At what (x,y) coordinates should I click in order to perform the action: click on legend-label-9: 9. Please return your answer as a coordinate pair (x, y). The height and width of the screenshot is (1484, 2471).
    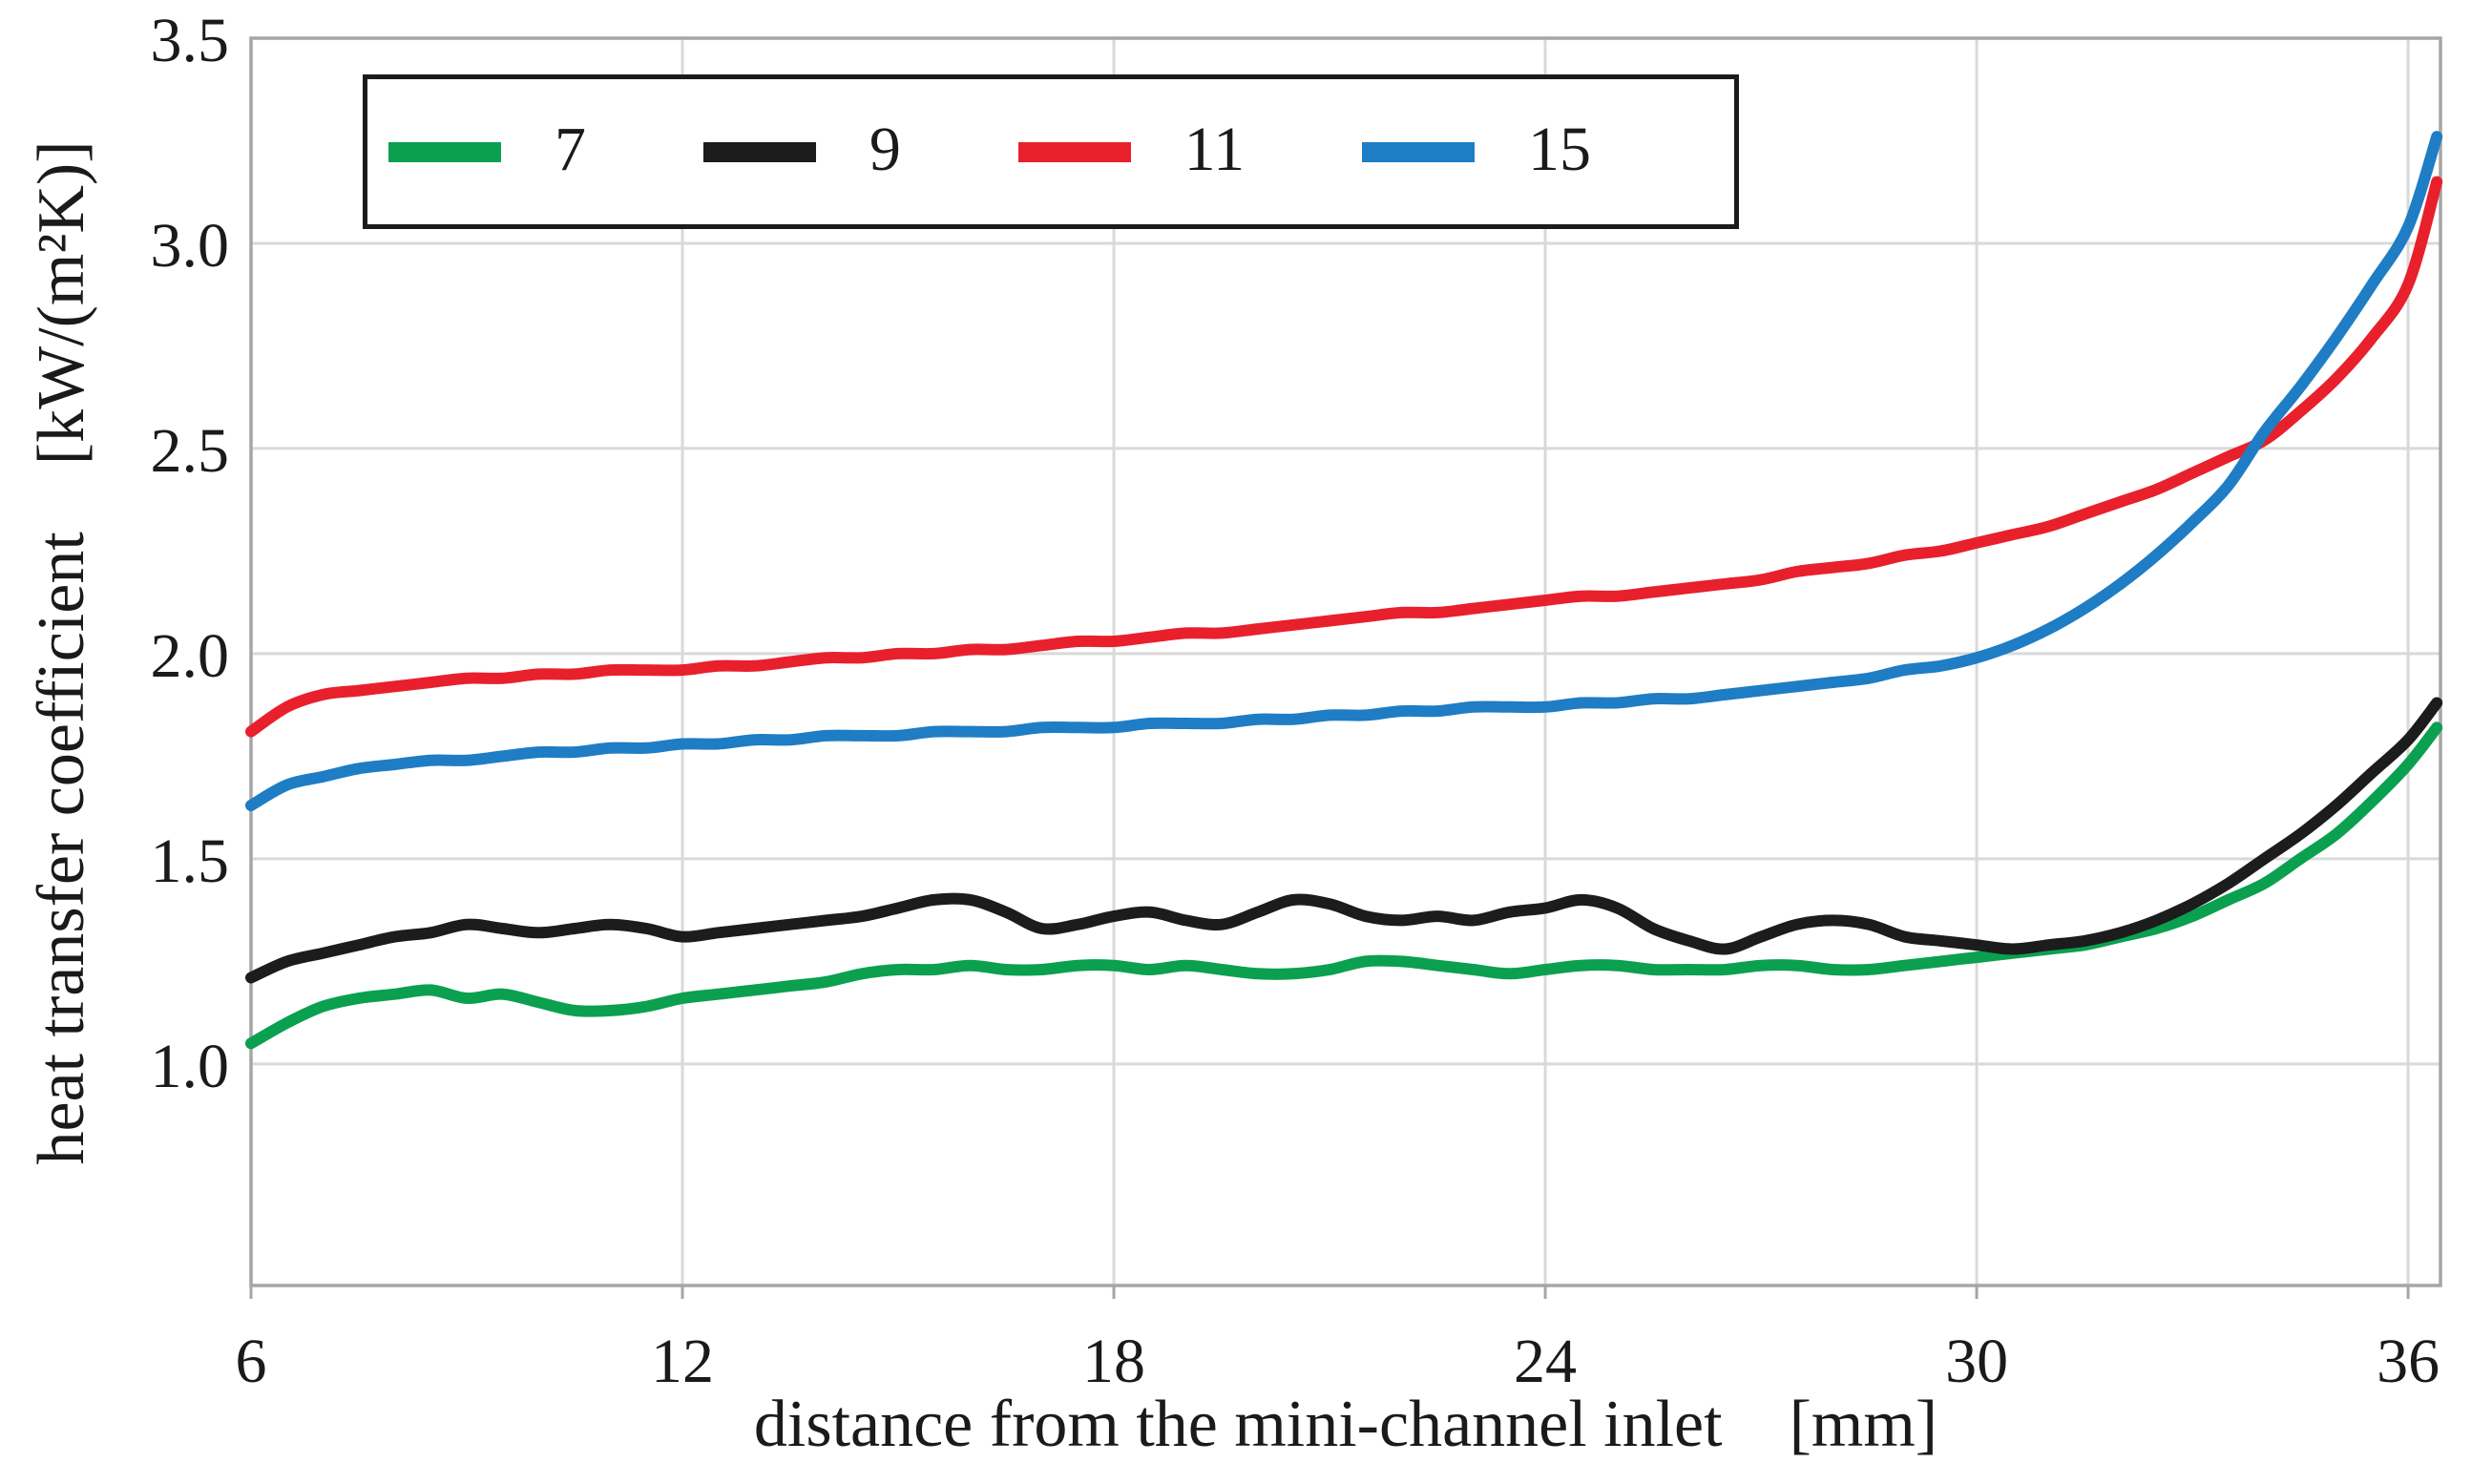
    Looking at the image, I should click on (885, 149).